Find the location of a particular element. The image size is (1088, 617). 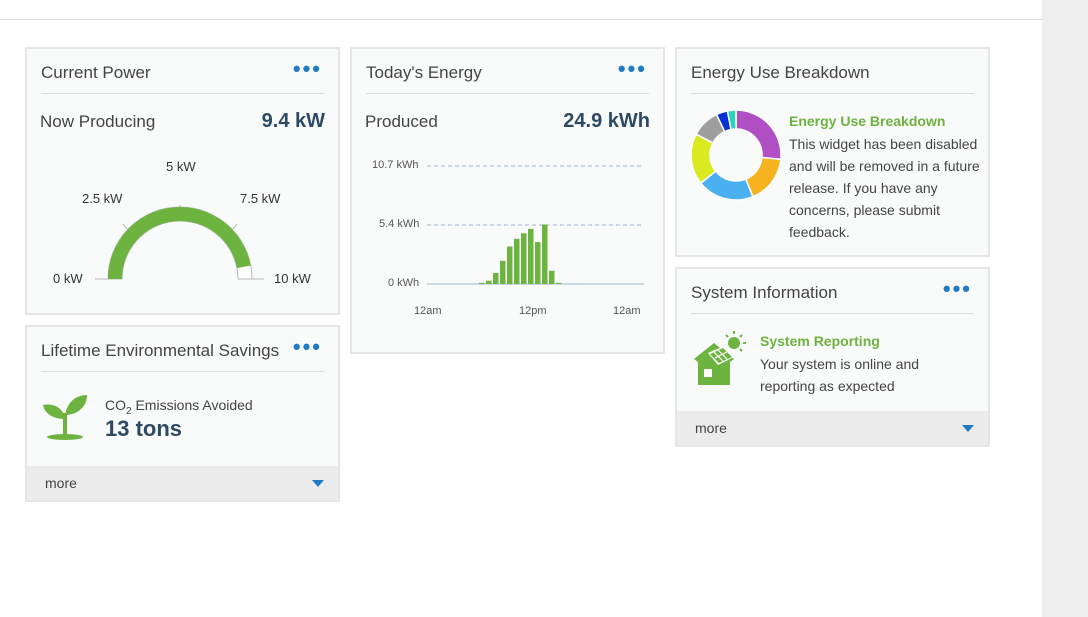

current-power-menu-icon: ••• is located at coordinates (307, 68).